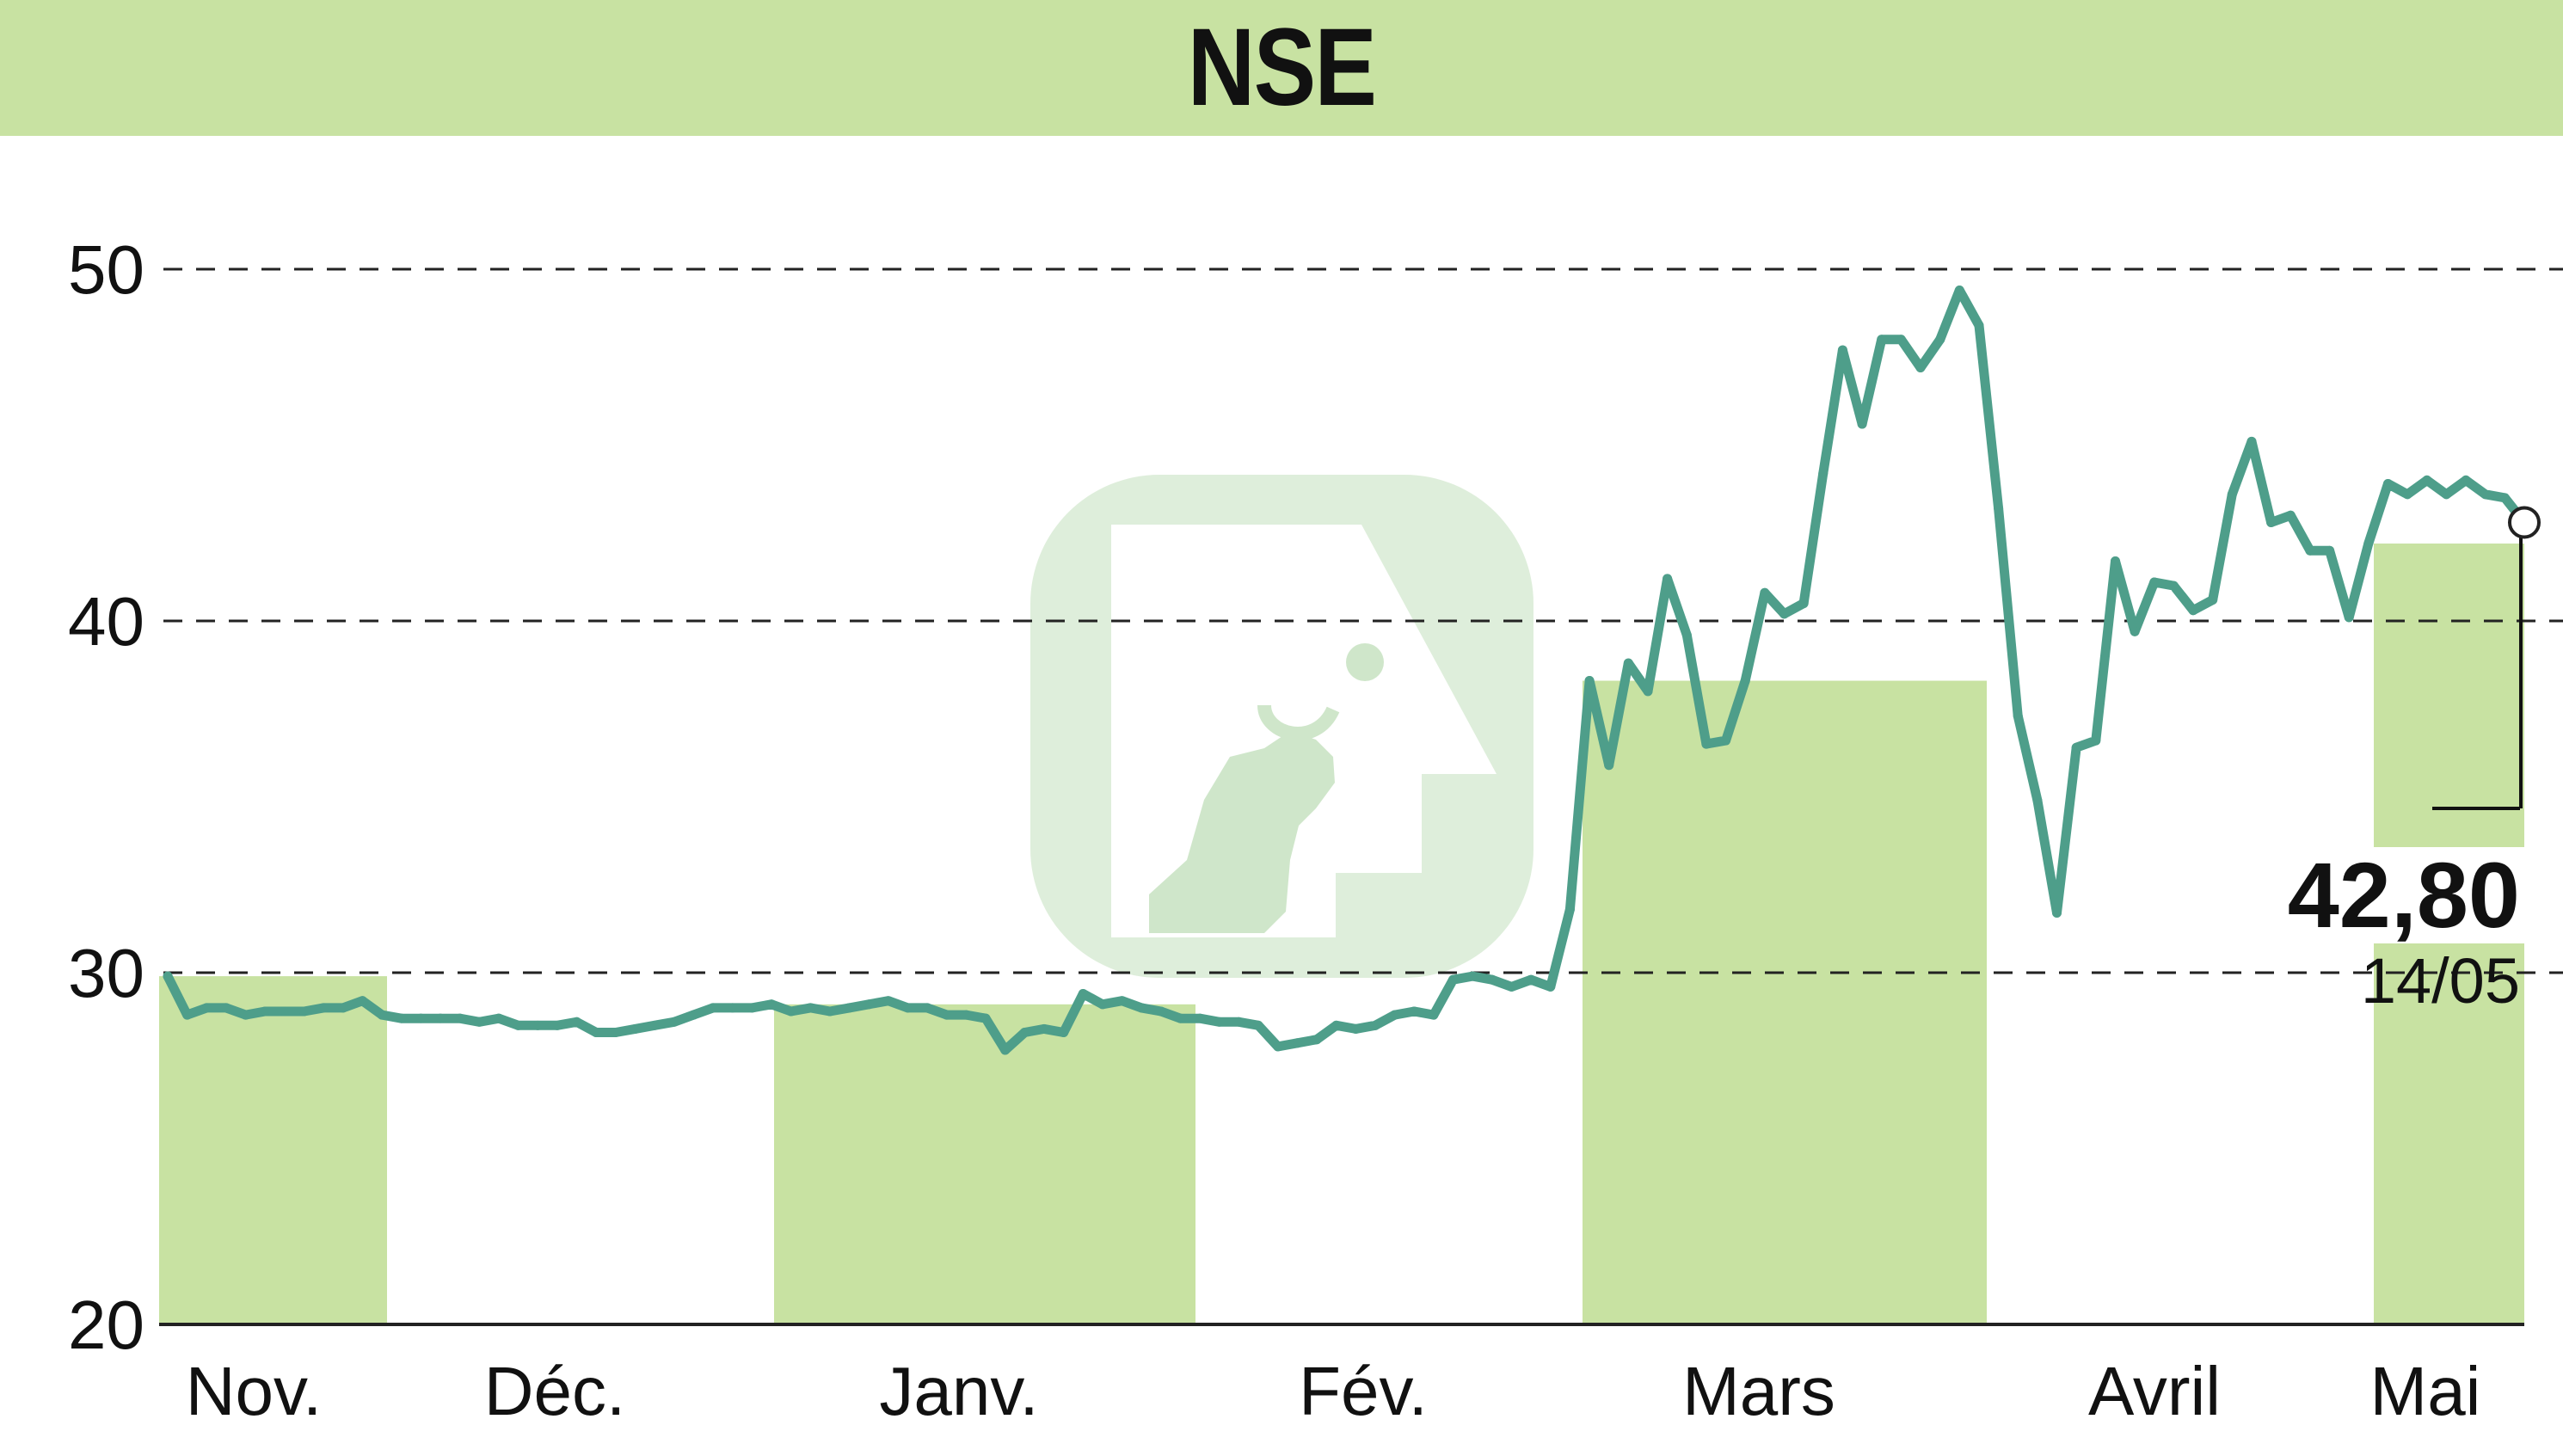 This screenshot has width=2563, height=1456. Describe the element at coordinates (555, 1391) in the screenshot. I see `x-tick-2: Déc.` at that location.